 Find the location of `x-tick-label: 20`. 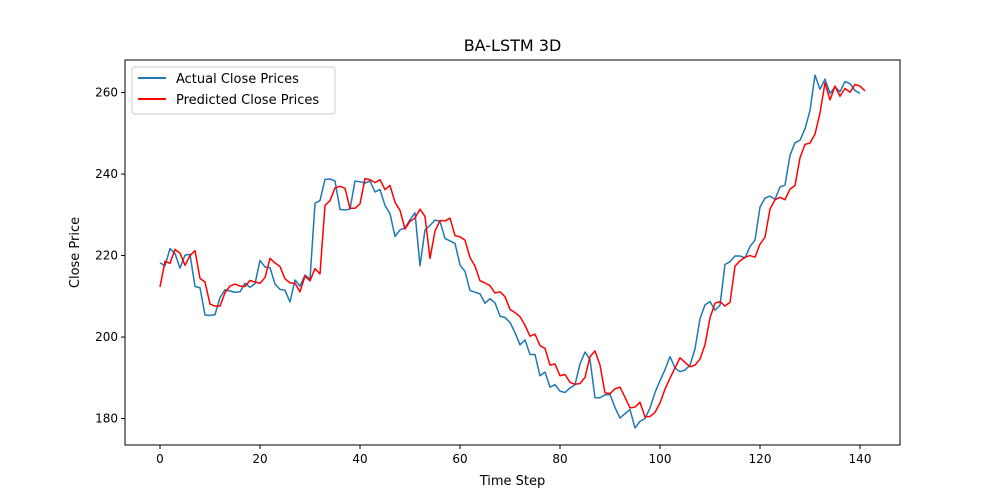

x-tick-label: 20 is located at coordinates (259, 459).